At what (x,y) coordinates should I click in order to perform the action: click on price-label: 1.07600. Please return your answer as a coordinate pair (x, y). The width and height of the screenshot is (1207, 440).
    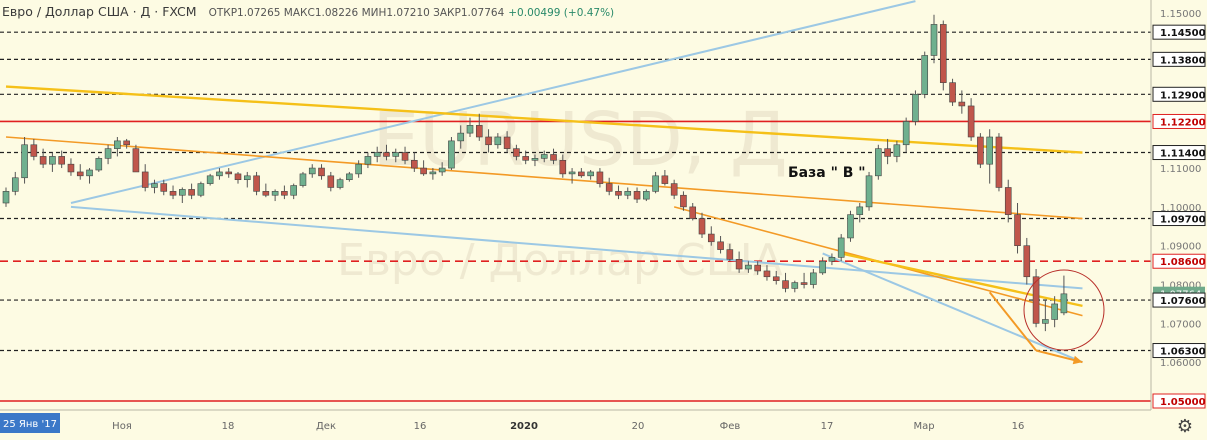
    Looking at the image, I should click on (1179, 300).